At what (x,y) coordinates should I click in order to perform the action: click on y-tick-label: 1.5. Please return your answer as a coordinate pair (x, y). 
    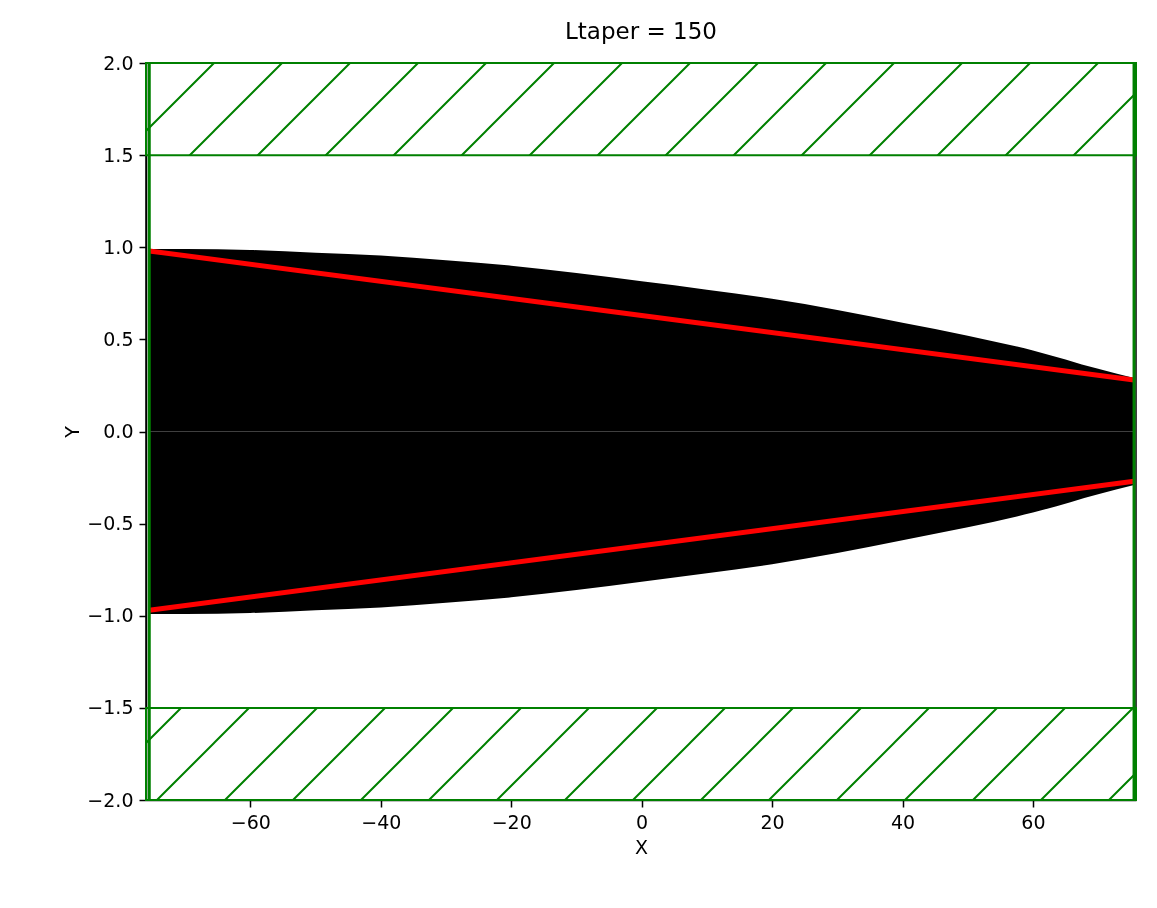
    Looking at the image, I should click on (118, 154).